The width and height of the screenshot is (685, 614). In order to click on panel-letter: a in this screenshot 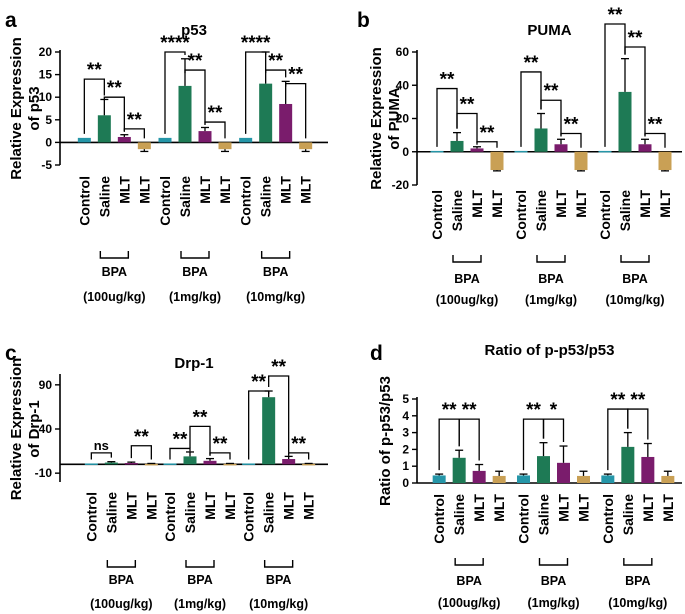, I will do `click(11, 20)`.